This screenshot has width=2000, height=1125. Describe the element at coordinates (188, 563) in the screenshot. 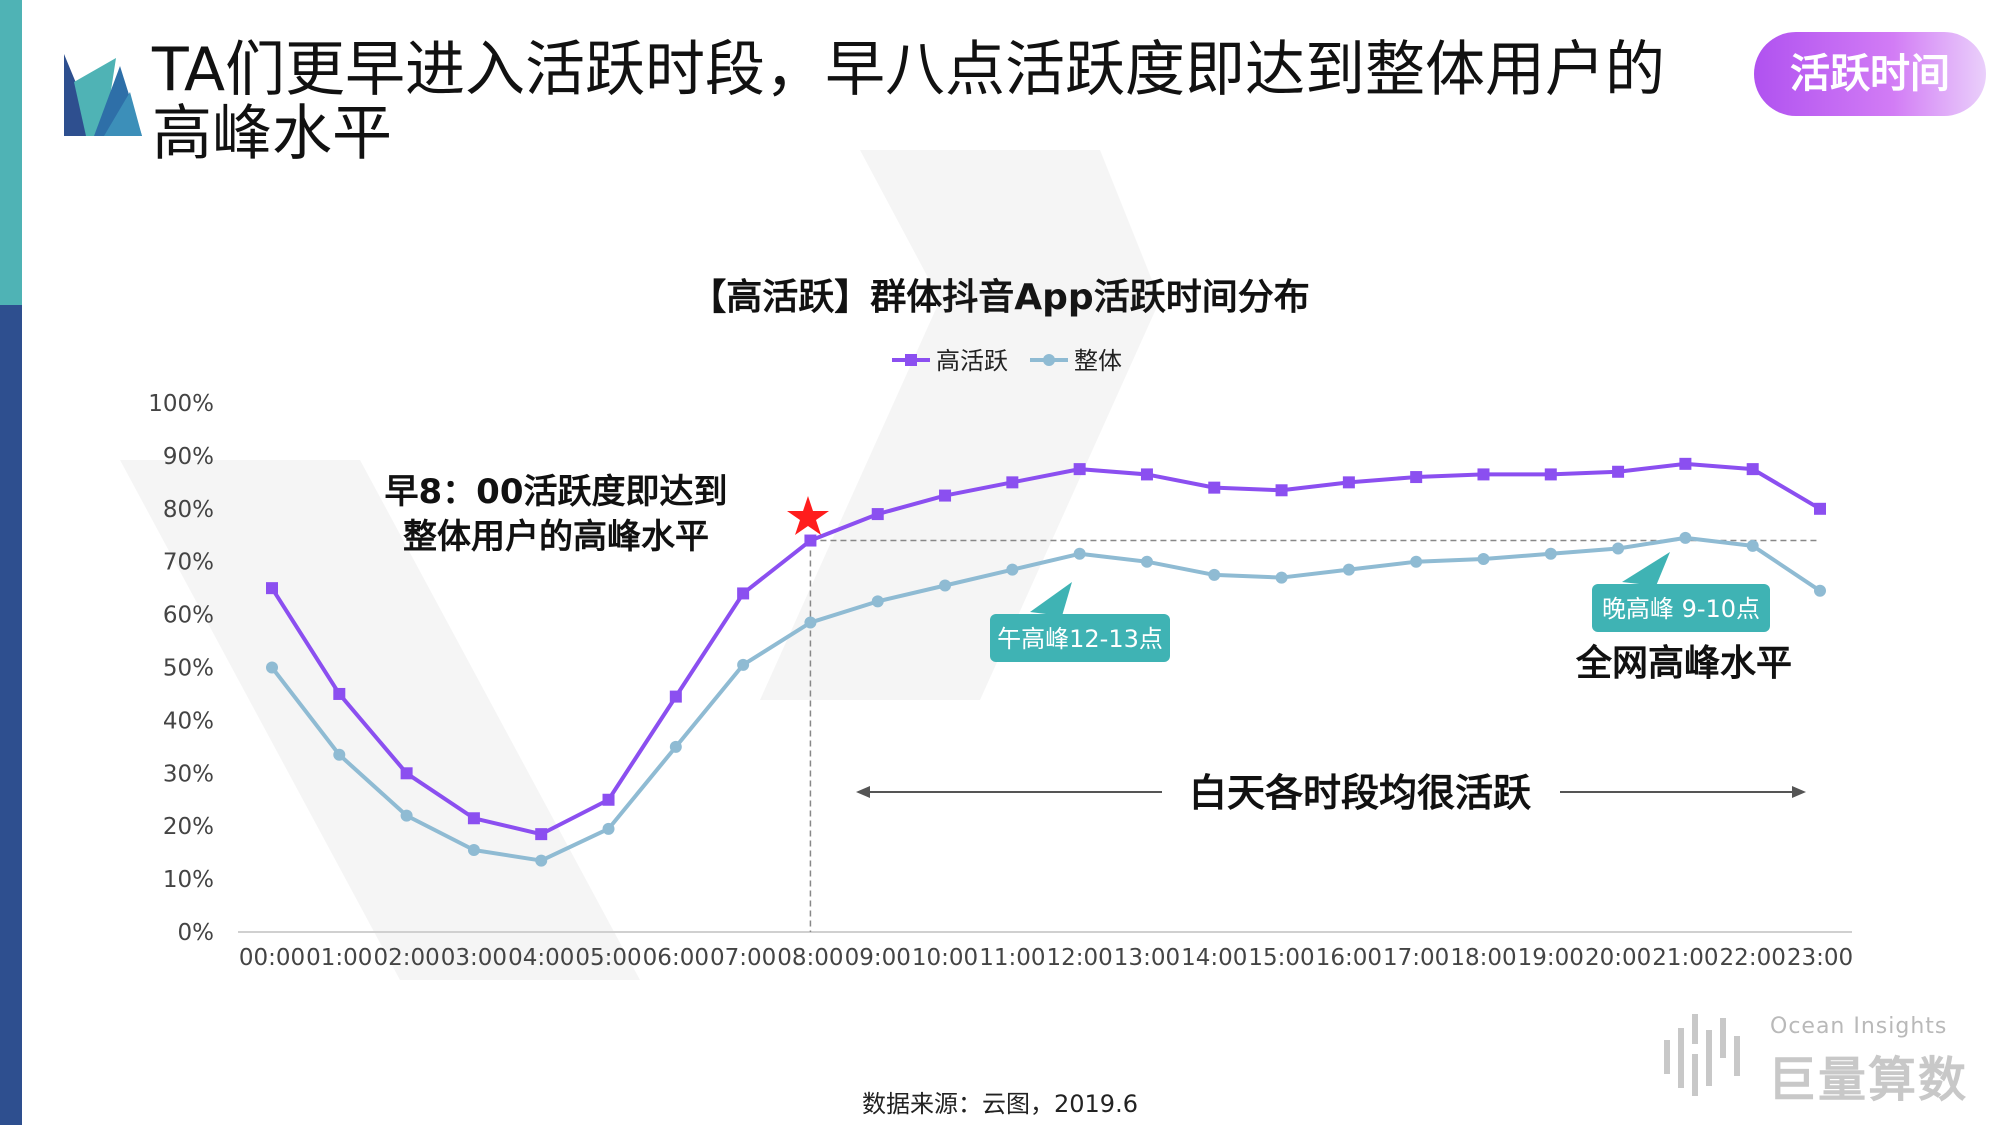

I see `y-tick-label: 70%` at that location.